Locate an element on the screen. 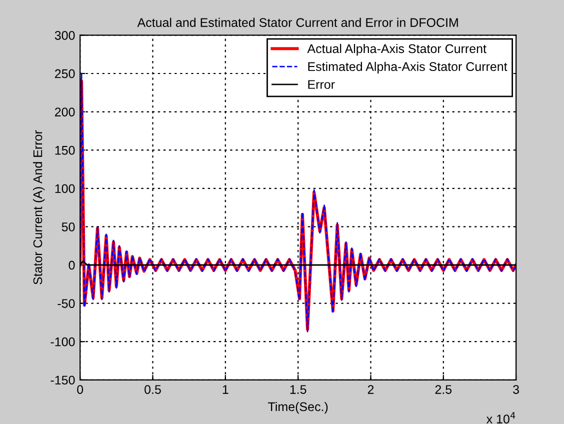 The image size is (564, 424). x-tick-label: 1.5 is located at coordinates (298, 389).